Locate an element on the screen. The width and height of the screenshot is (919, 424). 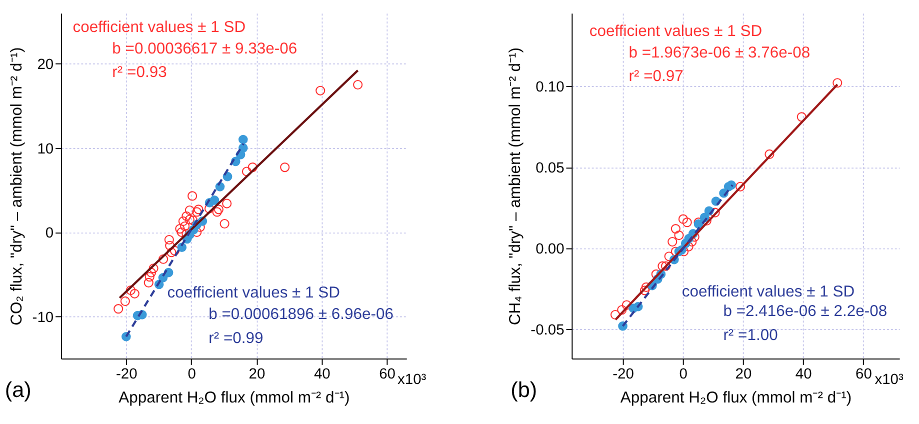
annotation: r² =1.00 is located at coordinates (750, 335).